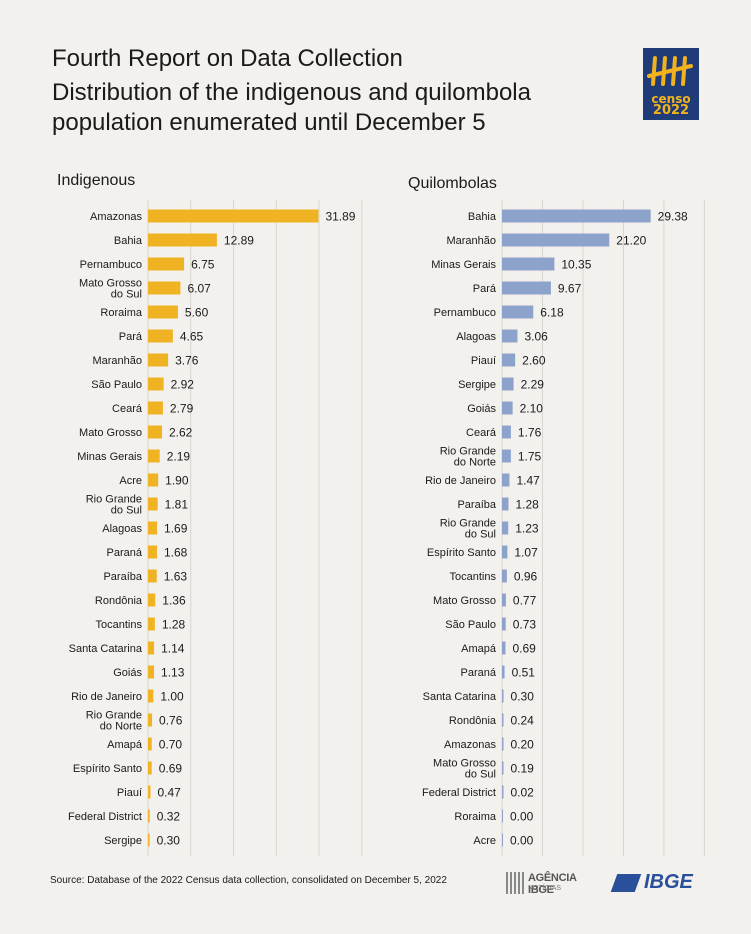  I want to click on report-title: Fourth Report on Data Collection, so click(227, 58).